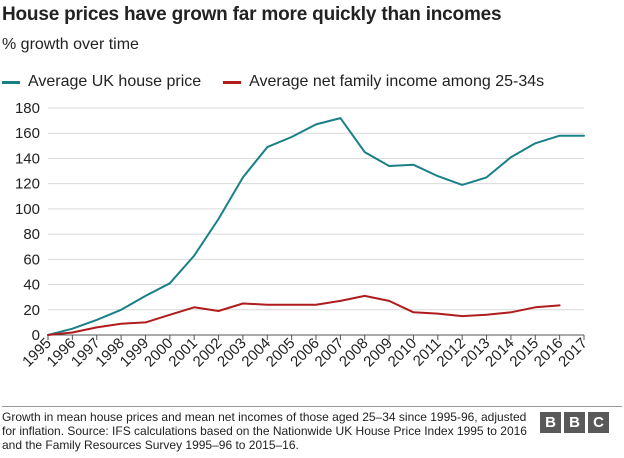 Image resolution: width=624 pixels, height=458 pixels. What do you see at coordinates (115, 81) in the screenshot?
I see `legend-label-house-price: Average UK house price` at bounding box center [115, 81].